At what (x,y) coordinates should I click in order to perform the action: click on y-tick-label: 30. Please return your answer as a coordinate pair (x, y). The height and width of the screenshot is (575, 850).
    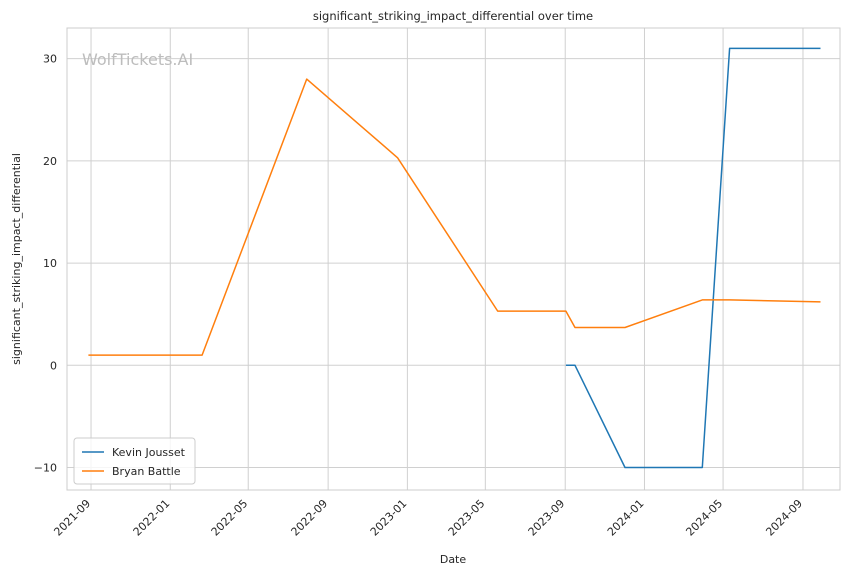
    Looking at the image, I should click on (50, 59).